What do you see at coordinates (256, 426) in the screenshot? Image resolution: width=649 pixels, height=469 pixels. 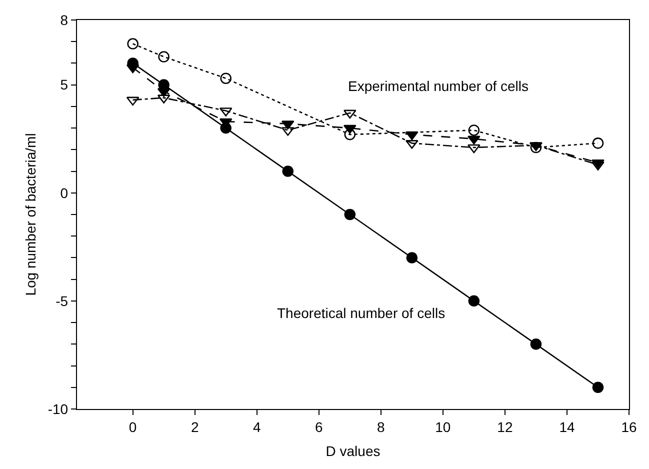 I see `x-tick-label: 4` at bounding box center [256, 426].